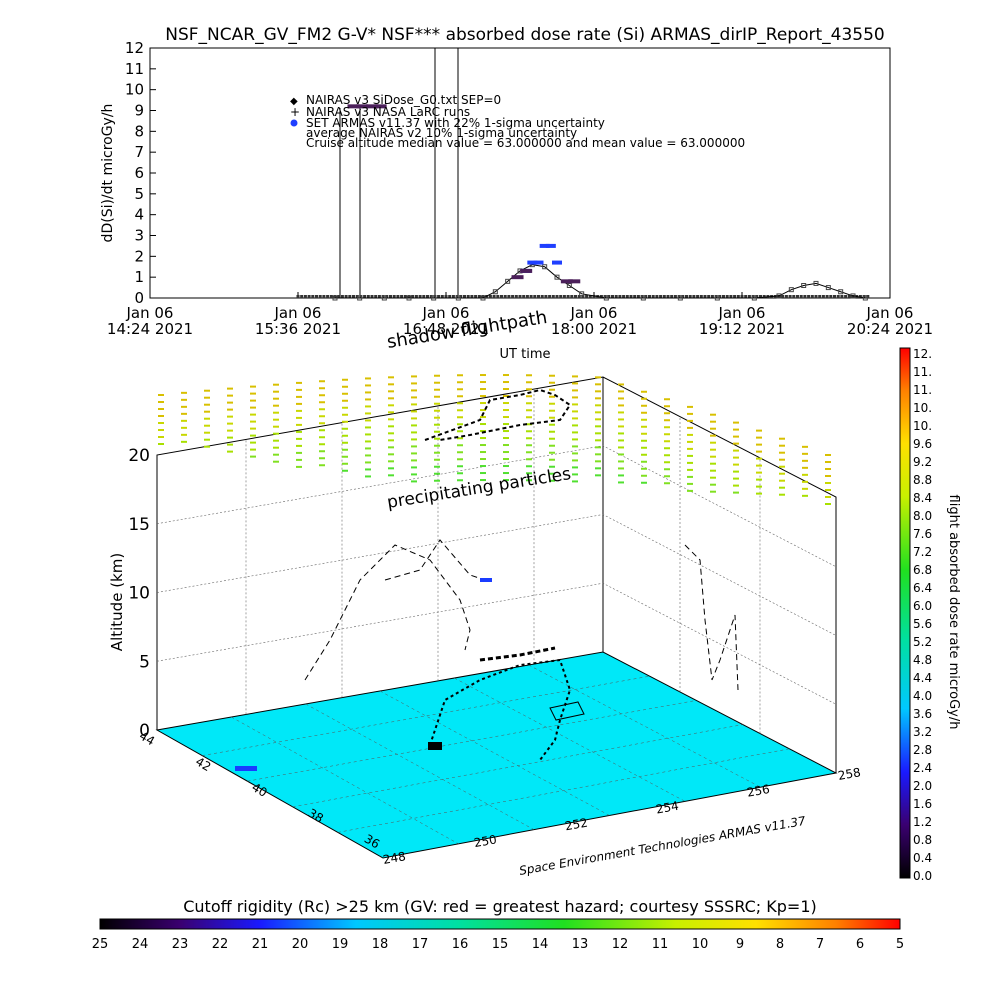 This screenshot has width=1000, height=1000. Describe the element at coordinates (567, 711) in the screenshot. I see `ground-track-marker` at that location.